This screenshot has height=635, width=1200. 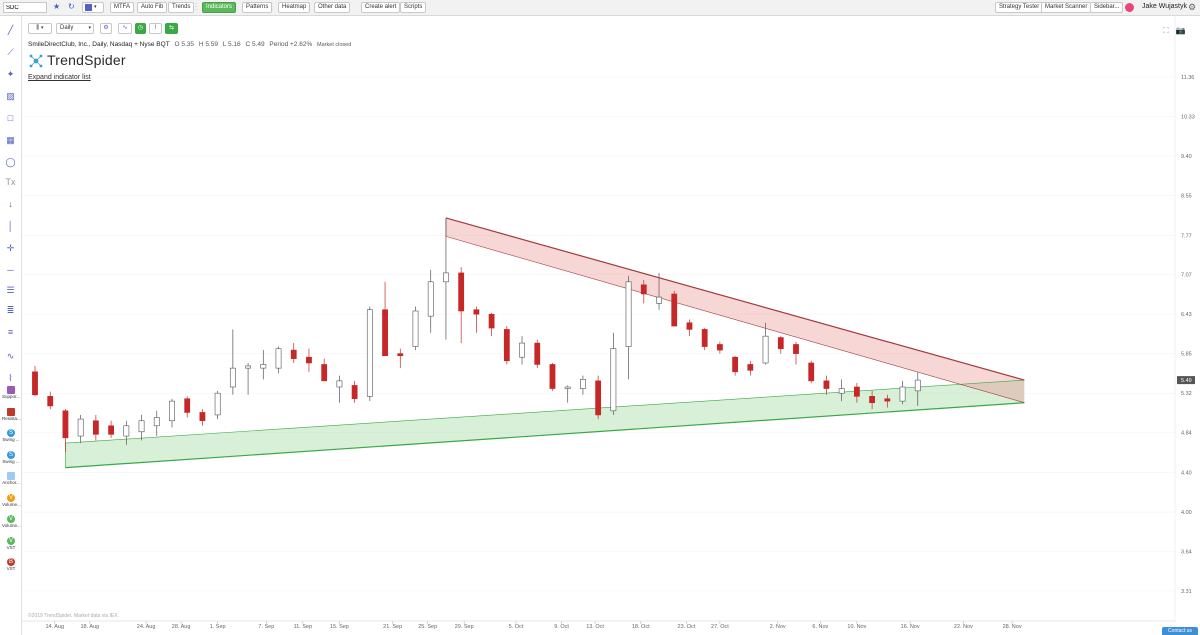 I want to click on horizontal-line-icon: ─, so click(x=10, y=270).